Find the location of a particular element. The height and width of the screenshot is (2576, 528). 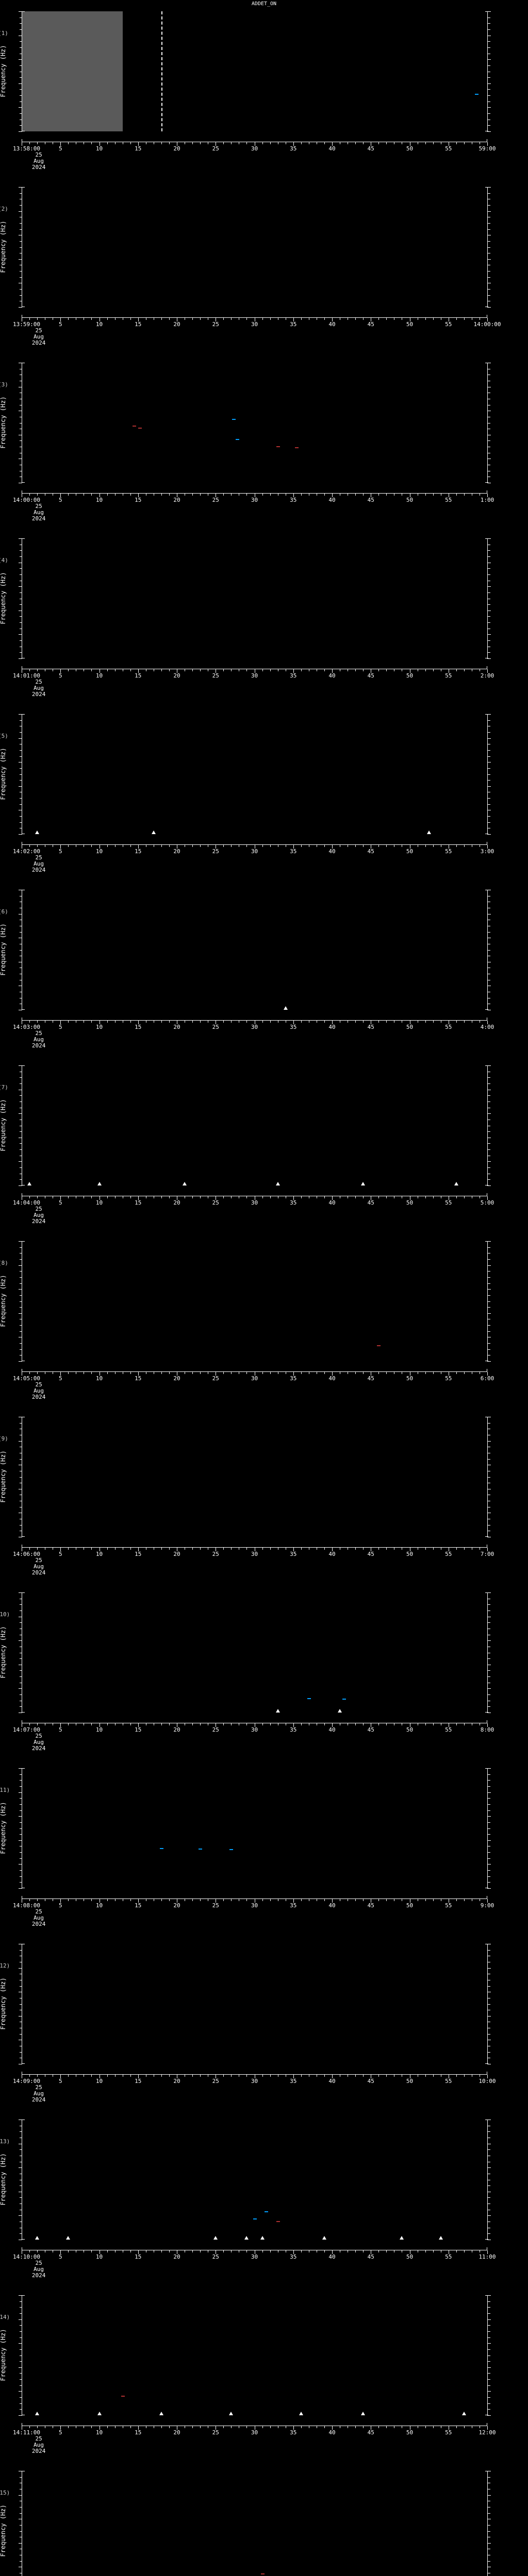

plot-area: (6)Frequency (Hz)02004006008001000 is located at coordinates (245, 950).